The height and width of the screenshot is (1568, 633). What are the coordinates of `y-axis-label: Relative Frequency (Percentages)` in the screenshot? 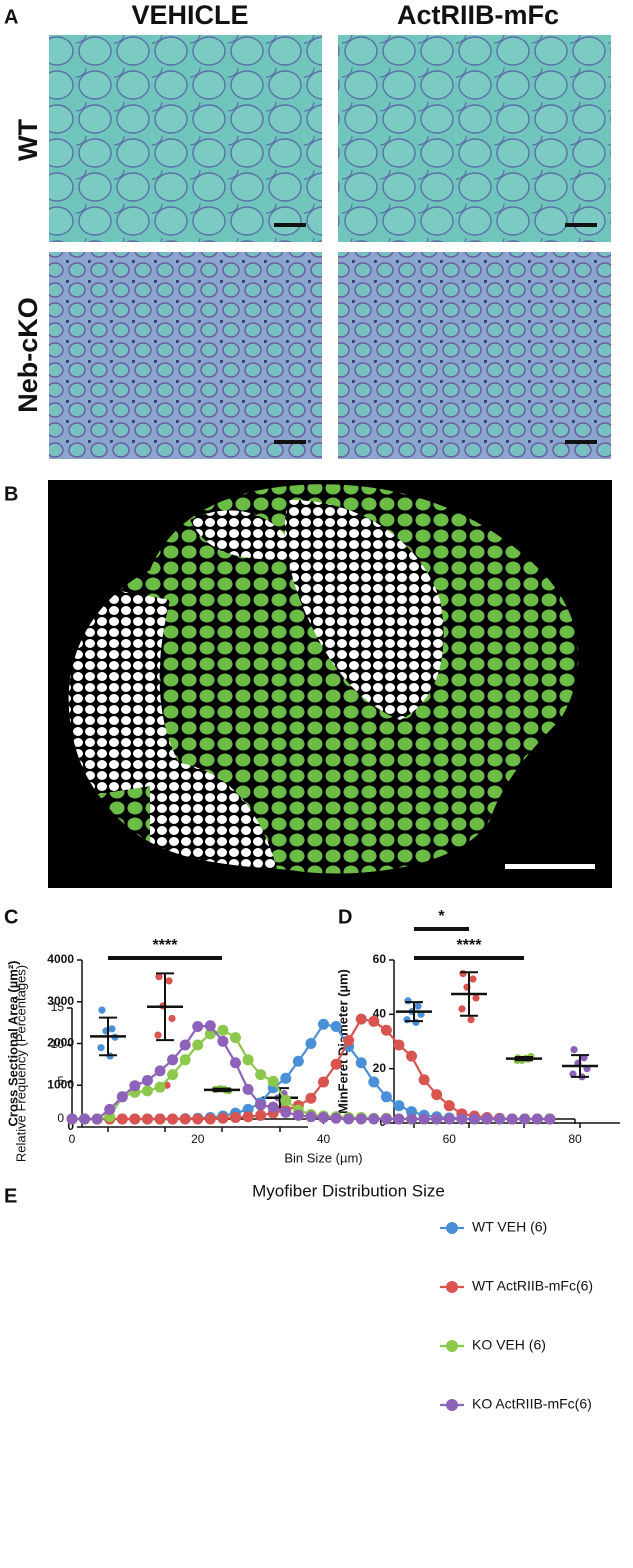 It's located at (20, 1063).